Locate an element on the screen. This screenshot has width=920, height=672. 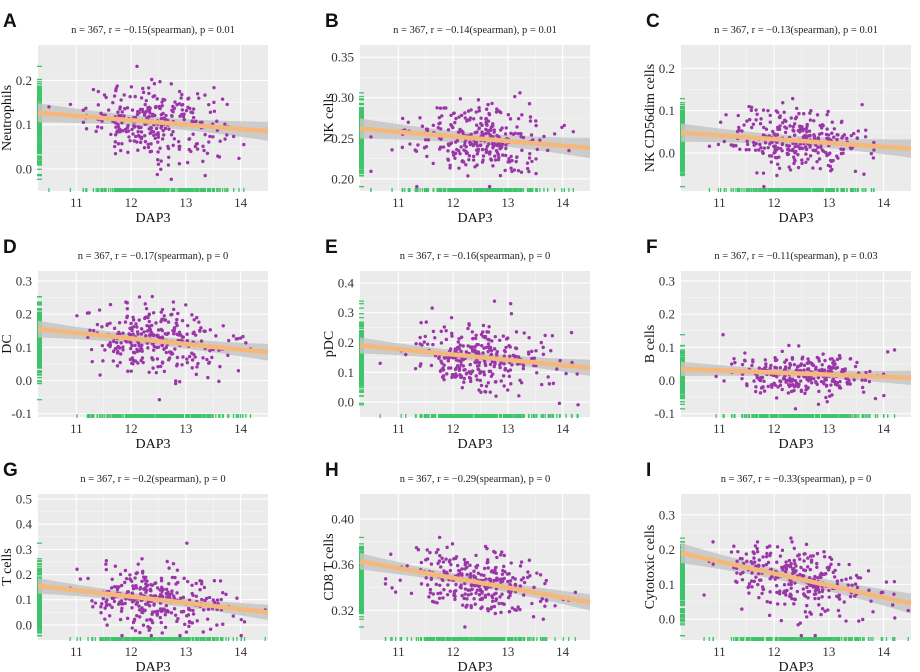
x-tick-label: 12 is located at coordinates (131, 428).